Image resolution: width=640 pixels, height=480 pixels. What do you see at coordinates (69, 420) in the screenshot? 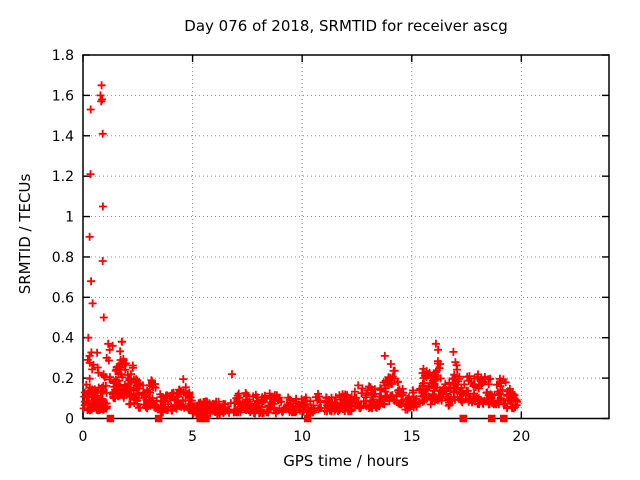
I see `y-tick-label: 0` at bounding box center [69, 420].